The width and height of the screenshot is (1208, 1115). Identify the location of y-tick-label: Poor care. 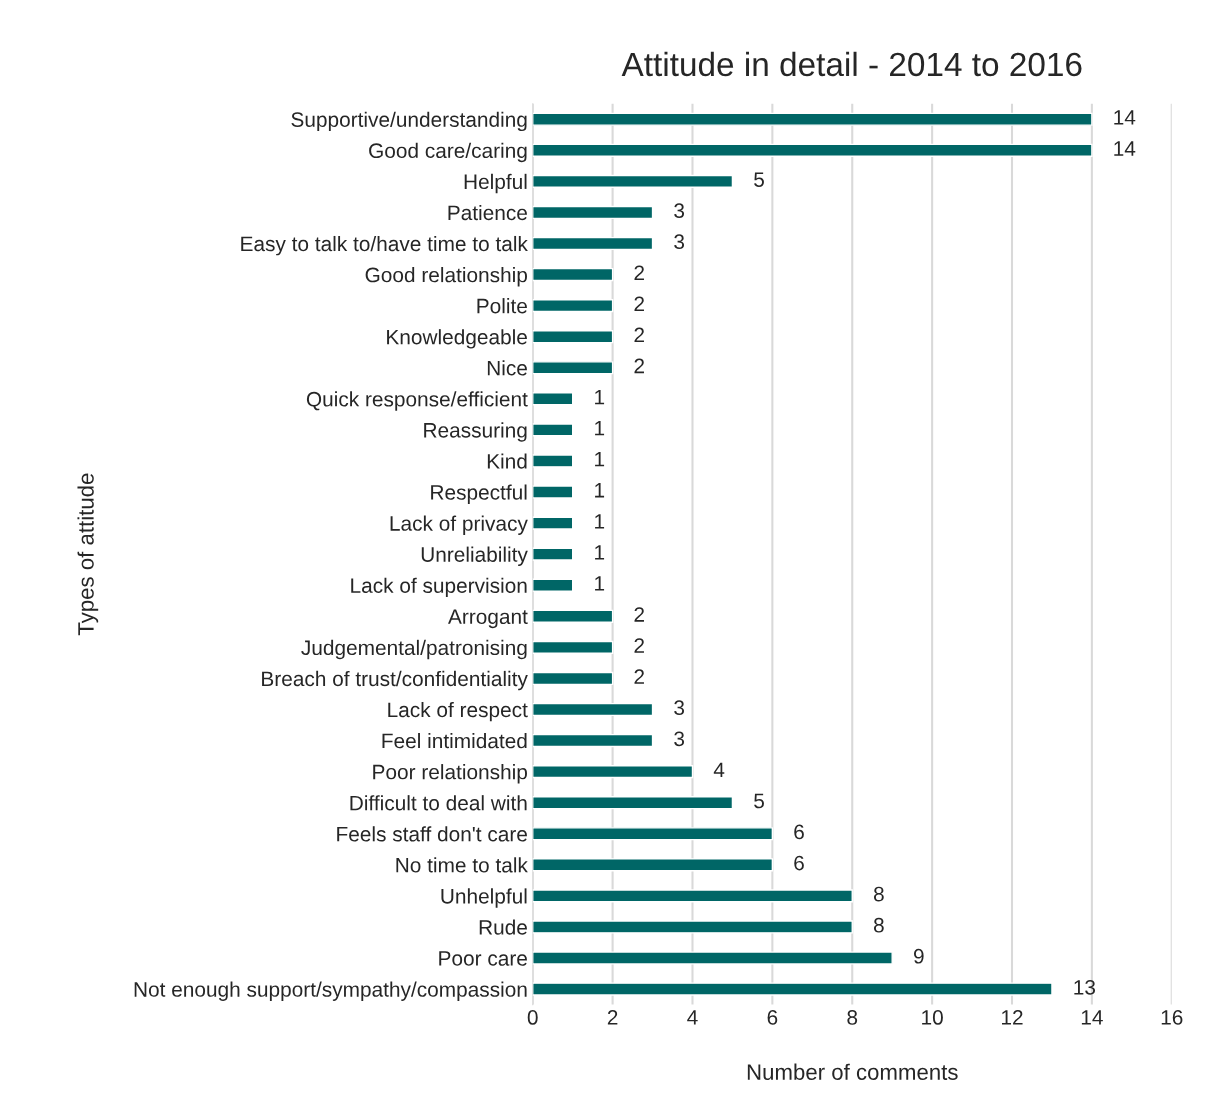
(483, 958).